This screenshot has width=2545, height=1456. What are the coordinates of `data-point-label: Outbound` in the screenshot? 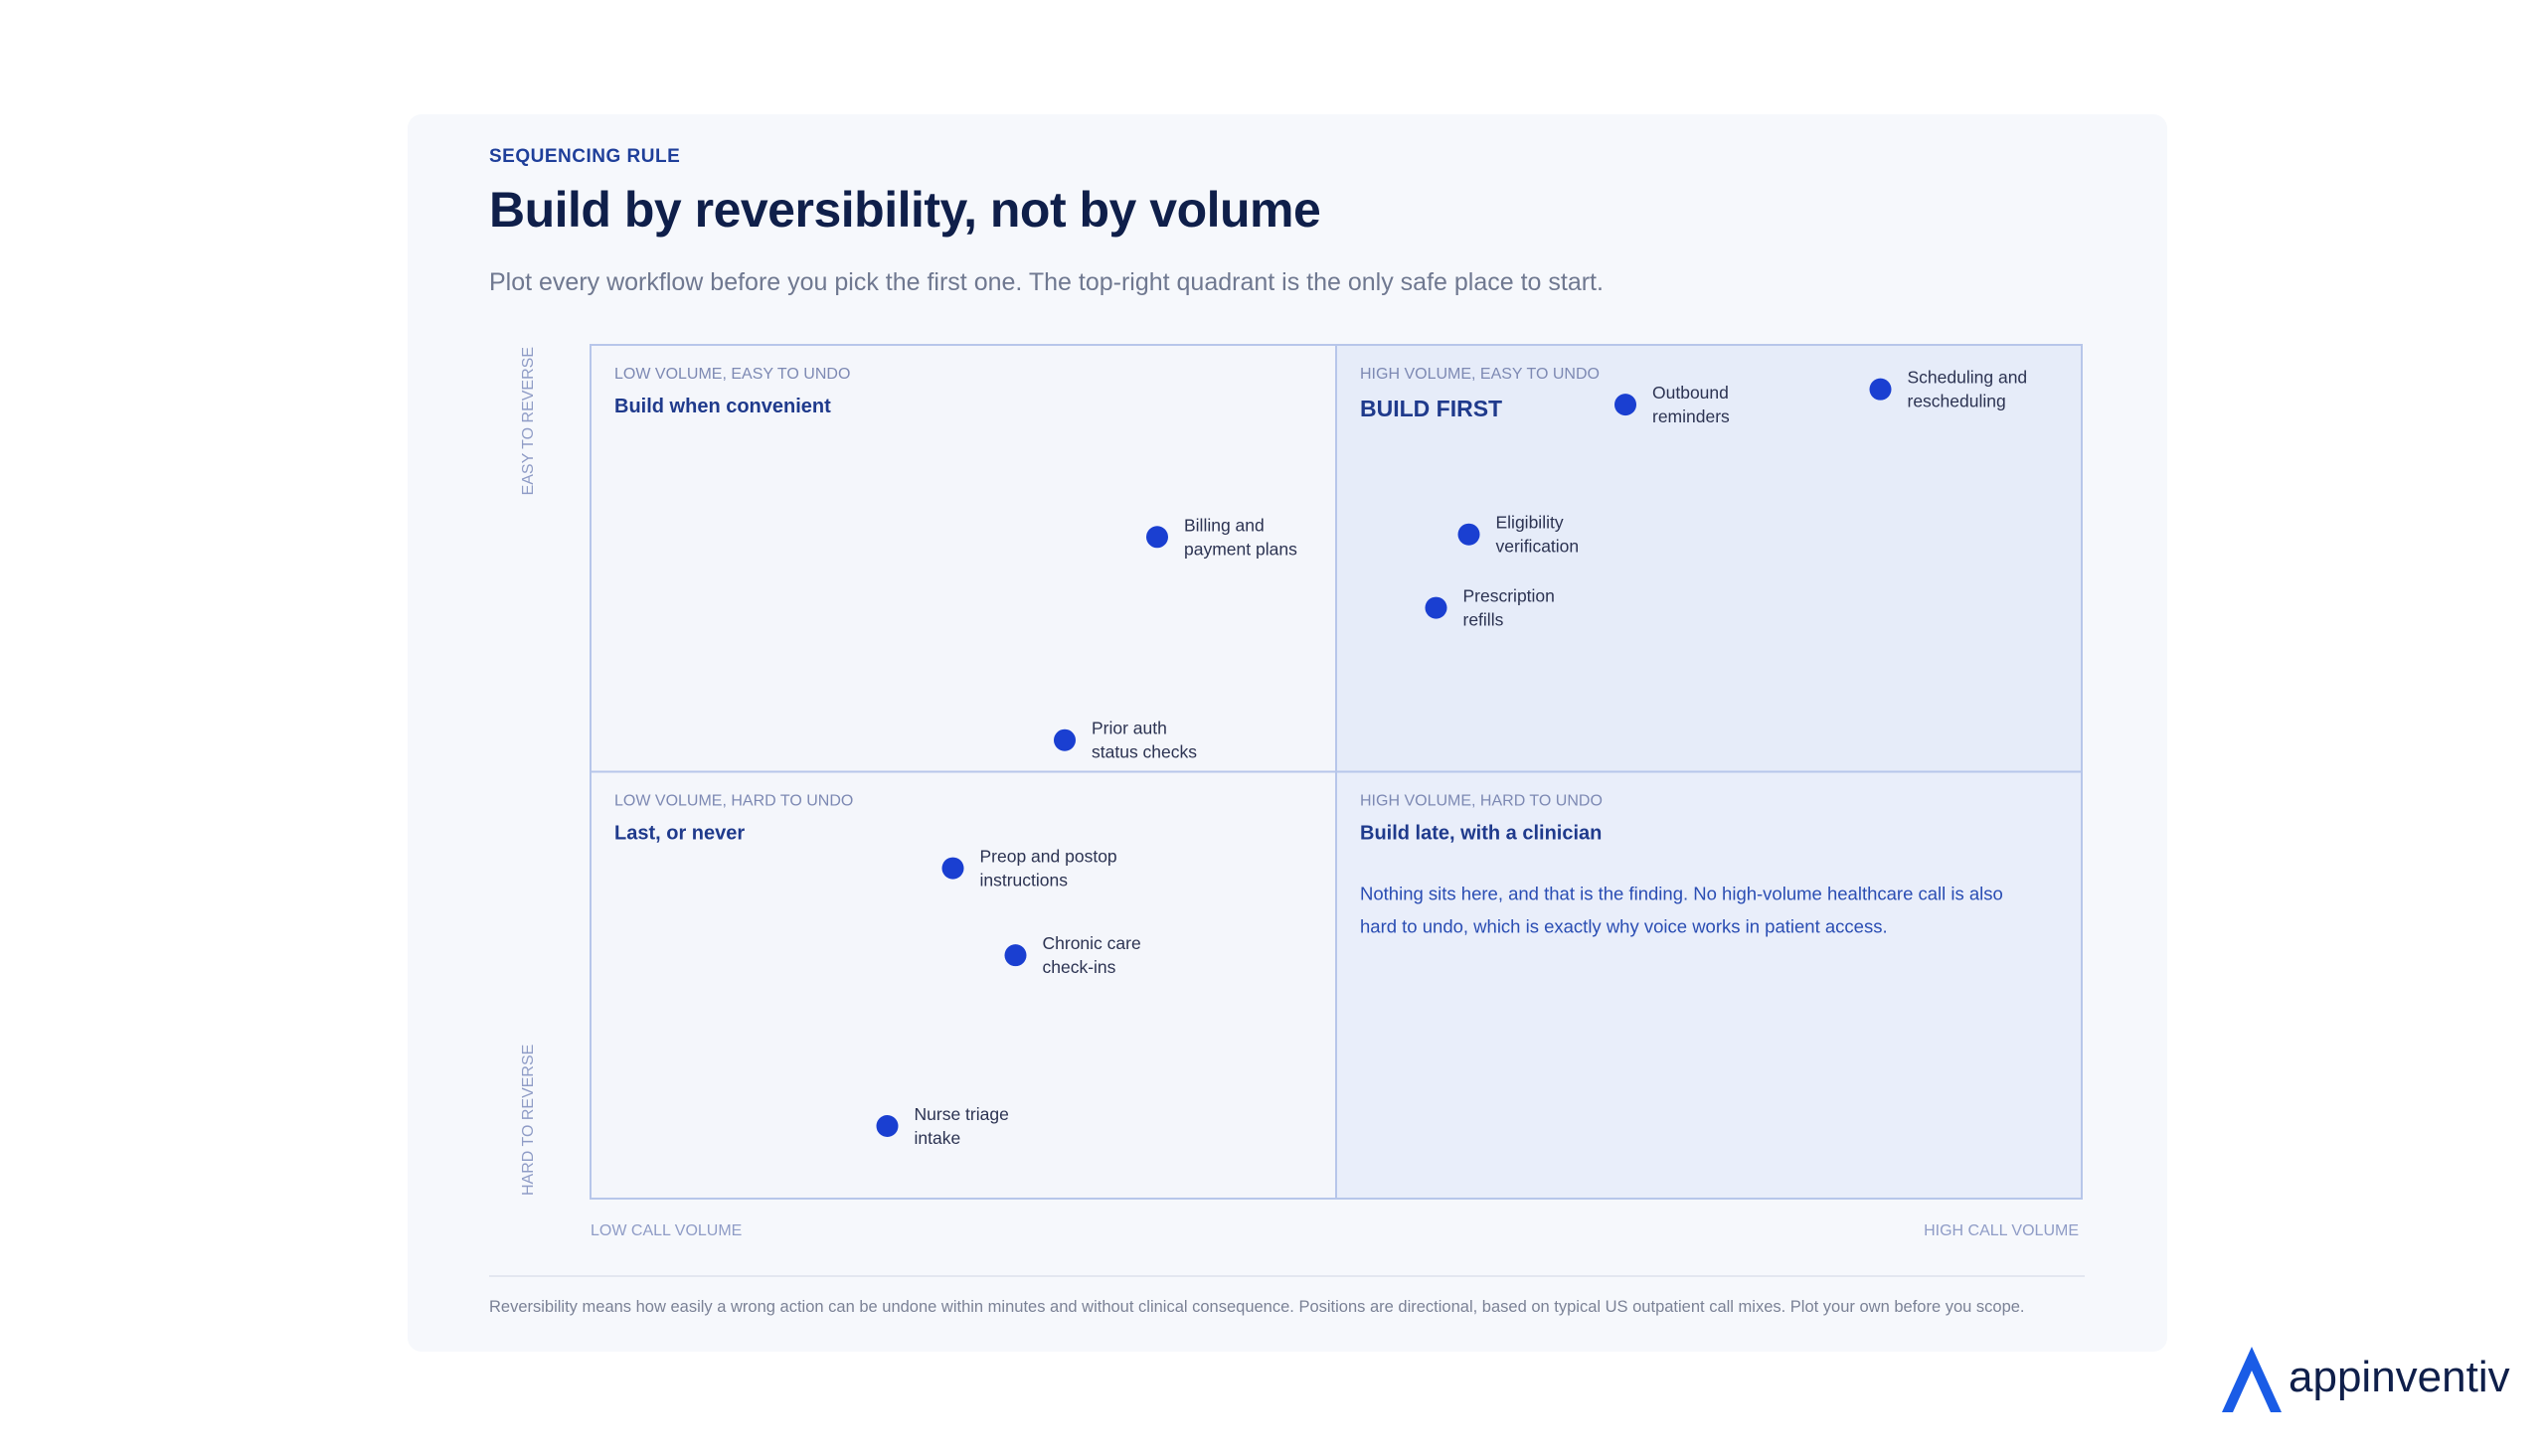 It's located at (1690, 393).